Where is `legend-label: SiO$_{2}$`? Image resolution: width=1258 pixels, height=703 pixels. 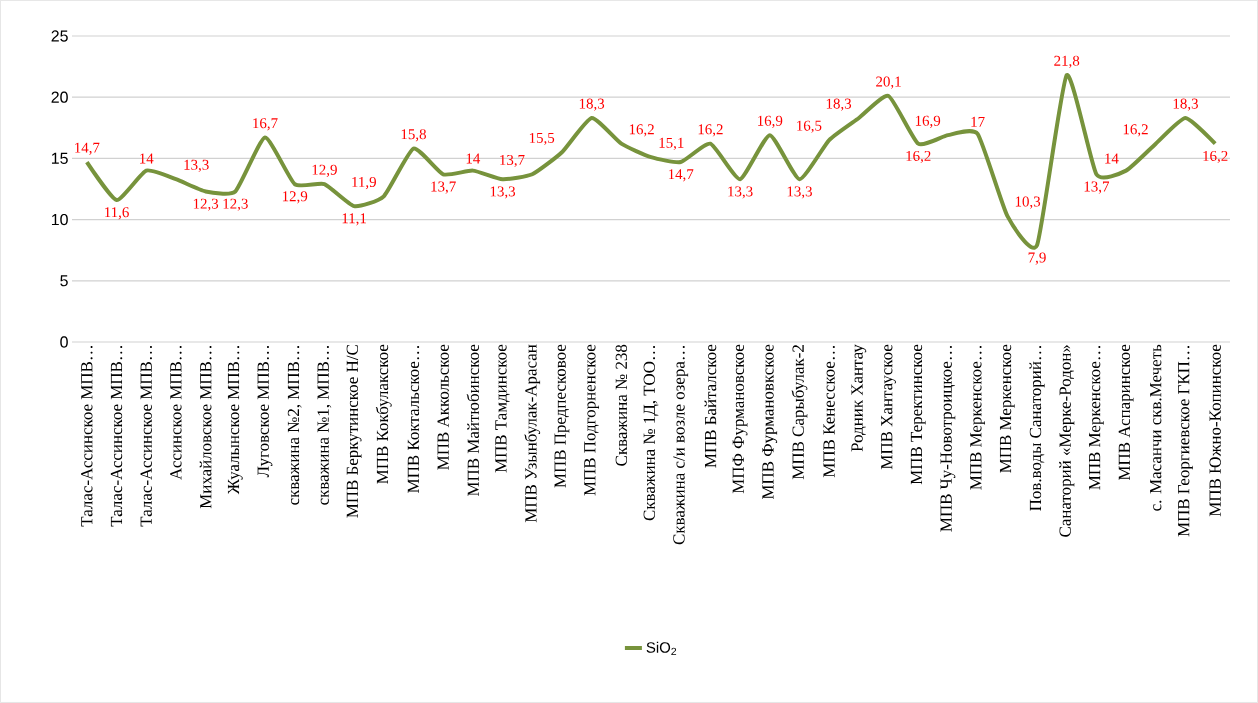 legend-label: SiO$_{2}$ is located at coordinates (661, 648).